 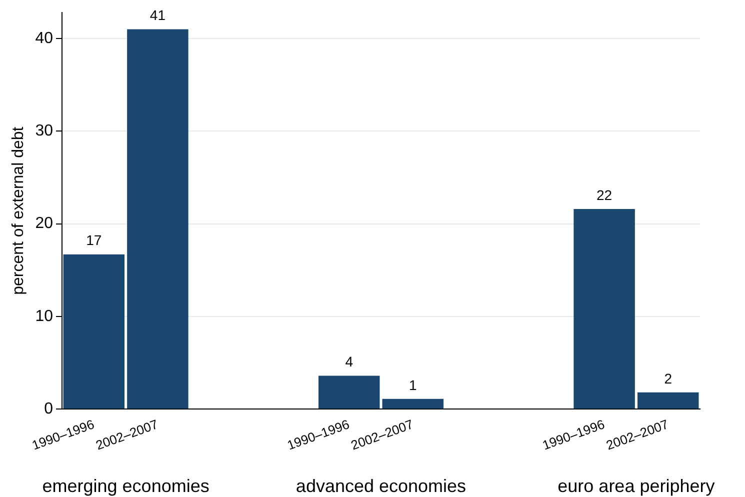 What do you see at coordinates (668, 378) in the screenshot?
I see `data-label: 2` at bounding box center [668, 378].